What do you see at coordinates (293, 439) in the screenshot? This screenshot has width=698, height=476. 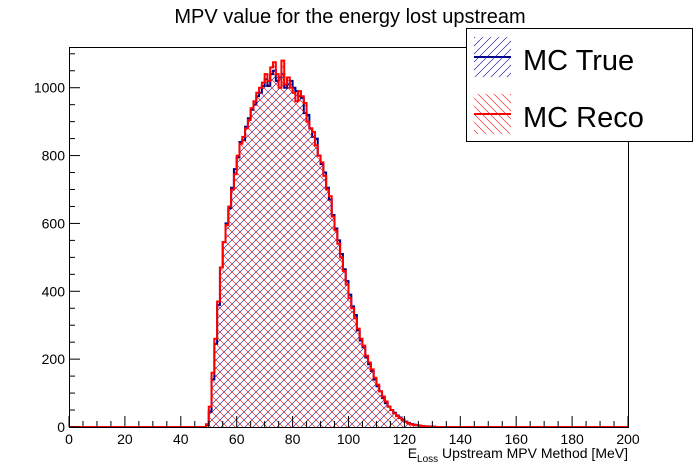 I see `x-tick-label: 80` at bounding box center [293, 439].